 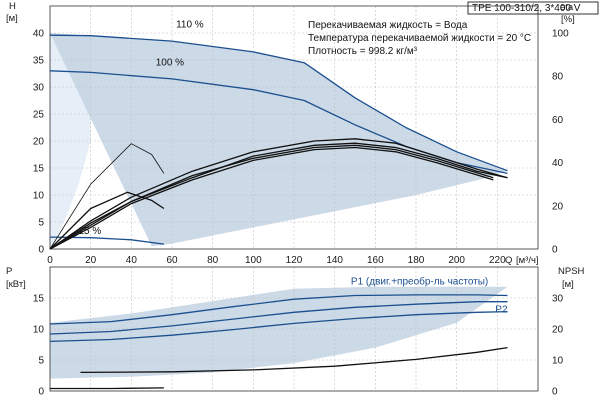 What do you see at coordinates (416, 260) in the screenshot?
I see `x-tick-label: 180` at bounding box center [416, 260].